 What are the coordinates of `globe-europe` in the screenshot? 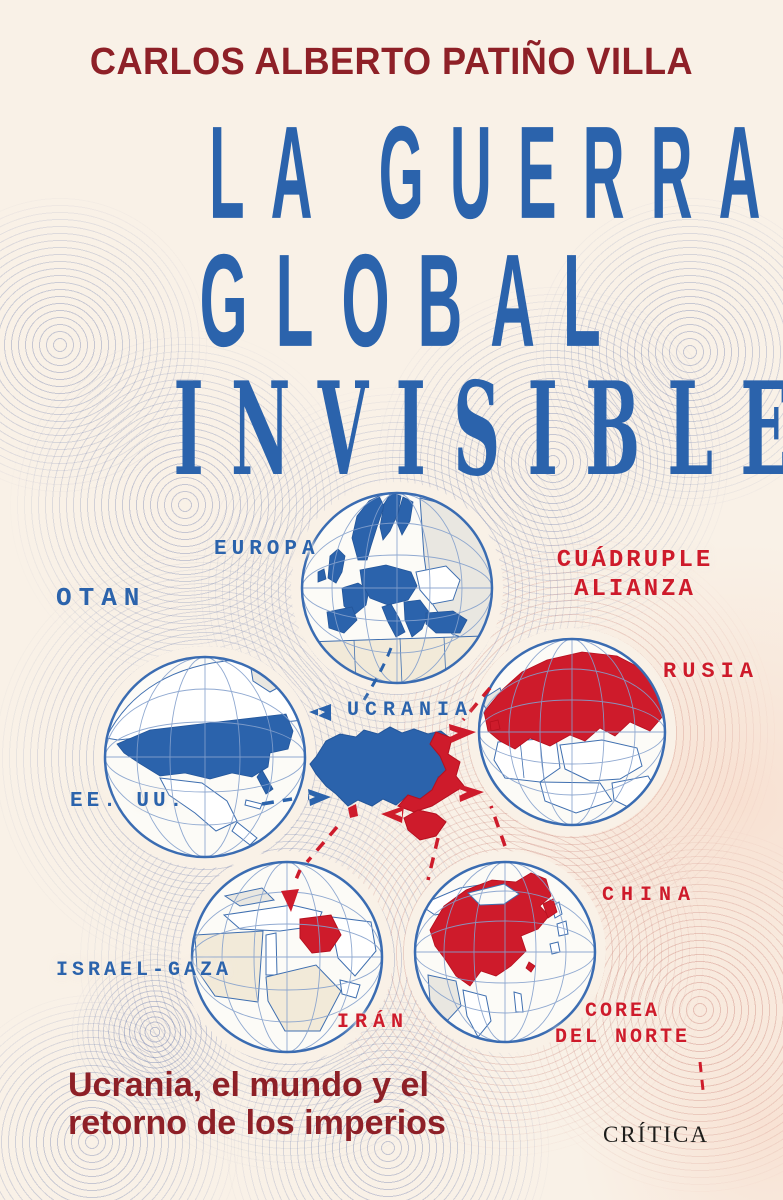 It's located at (397, 588).